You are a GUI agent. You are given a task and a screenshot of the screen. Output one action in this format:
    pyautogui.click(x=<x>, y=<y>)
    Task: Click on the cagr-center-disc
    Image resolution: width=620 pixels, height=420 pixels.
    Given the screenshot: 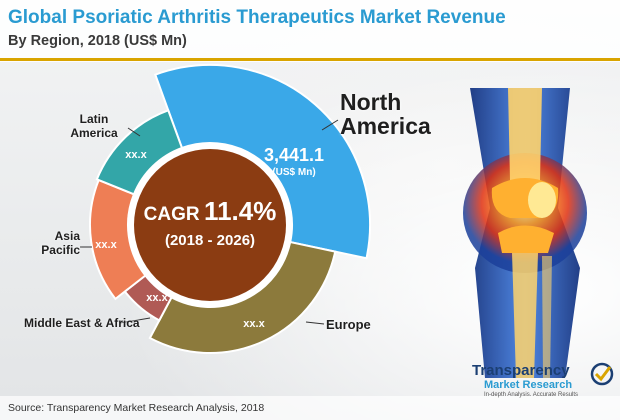 What is the action you would take?
    pyautogui.click(x=210, y=225)
    